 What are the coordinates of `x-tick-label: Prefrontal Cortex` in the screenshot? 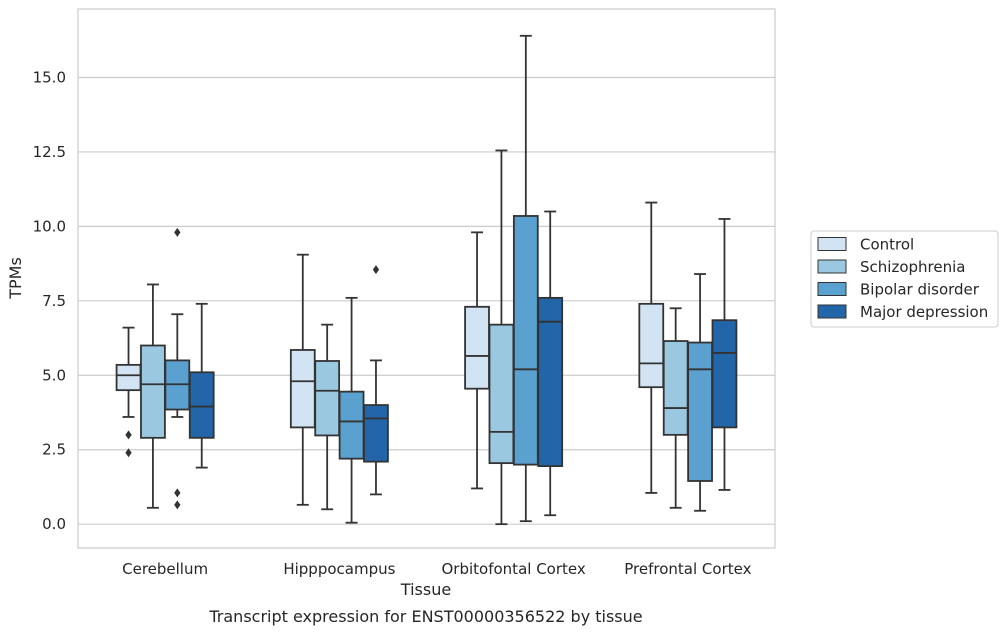 It's located at (687, 569).